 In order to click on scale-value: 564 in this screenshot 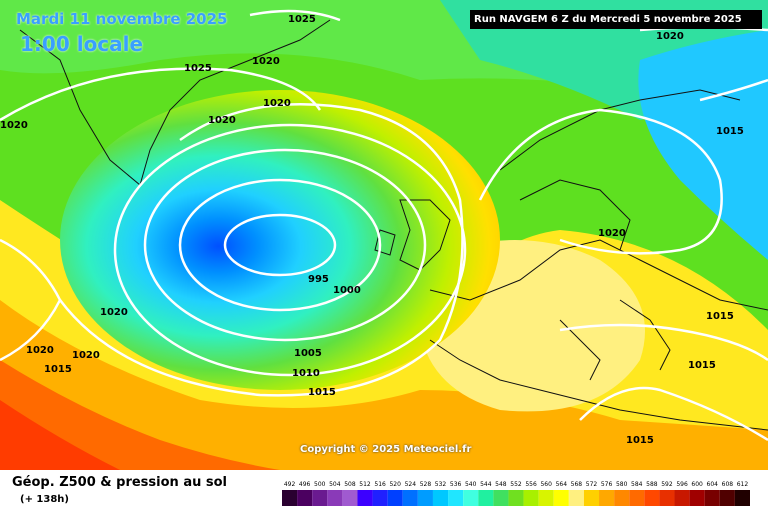, I will do `click(562, 484)`.